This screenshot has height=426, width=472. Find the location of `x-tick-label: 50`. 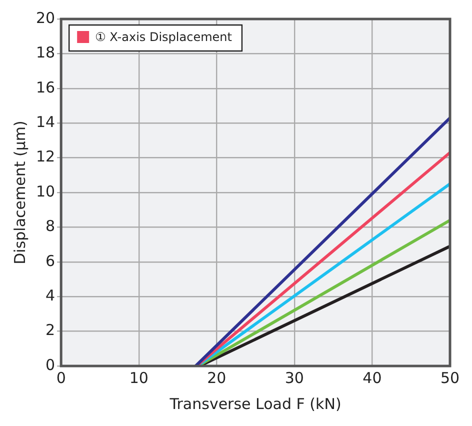

x-tick-label: 50 is located at coordinates (450, 377).